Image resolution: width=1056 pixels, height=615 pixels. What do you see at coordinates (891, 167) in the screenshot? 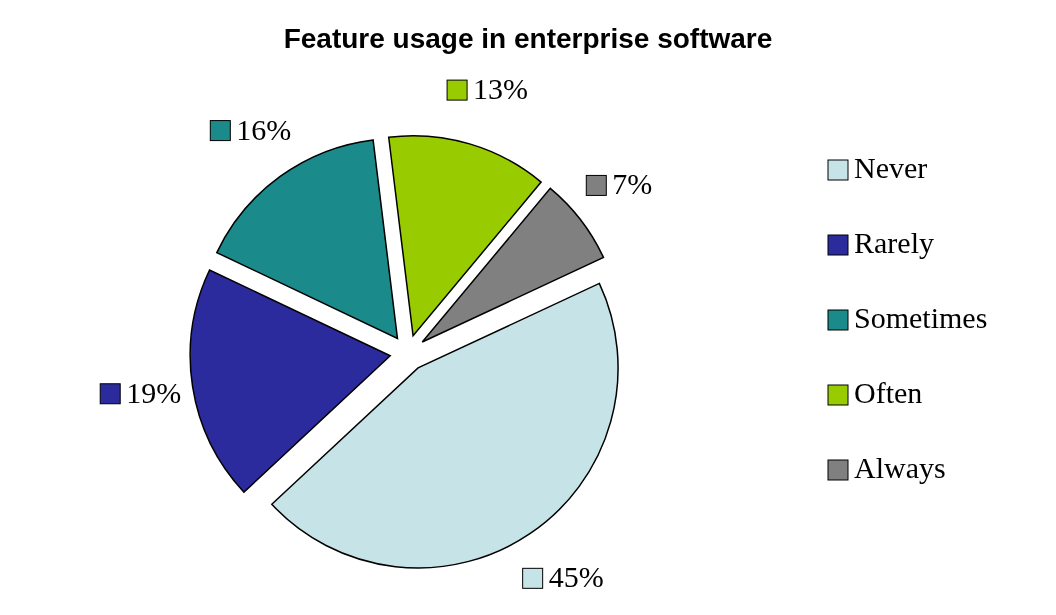
I see `legend-label: Never` at bounding box center [891, 167].